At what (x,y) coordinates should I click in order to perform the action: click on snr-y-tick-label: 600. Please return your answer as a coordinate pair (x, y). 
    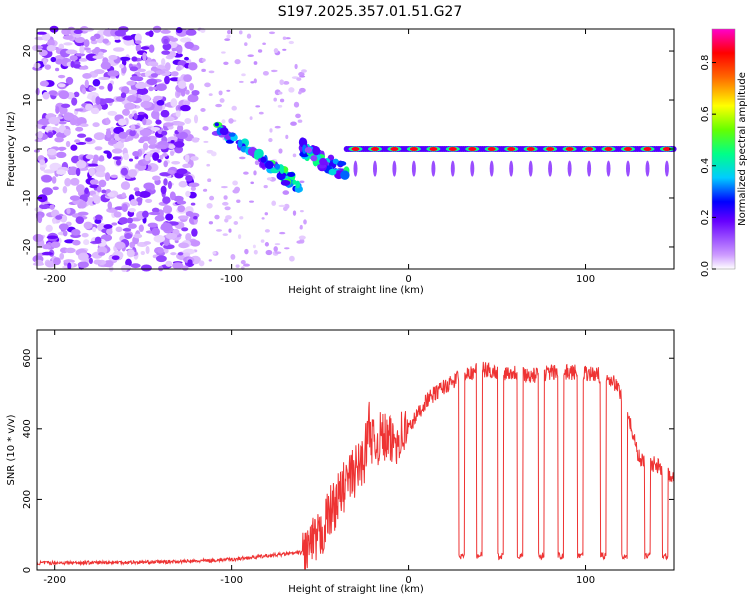
    Looking at the image, I should click on (27, 358).